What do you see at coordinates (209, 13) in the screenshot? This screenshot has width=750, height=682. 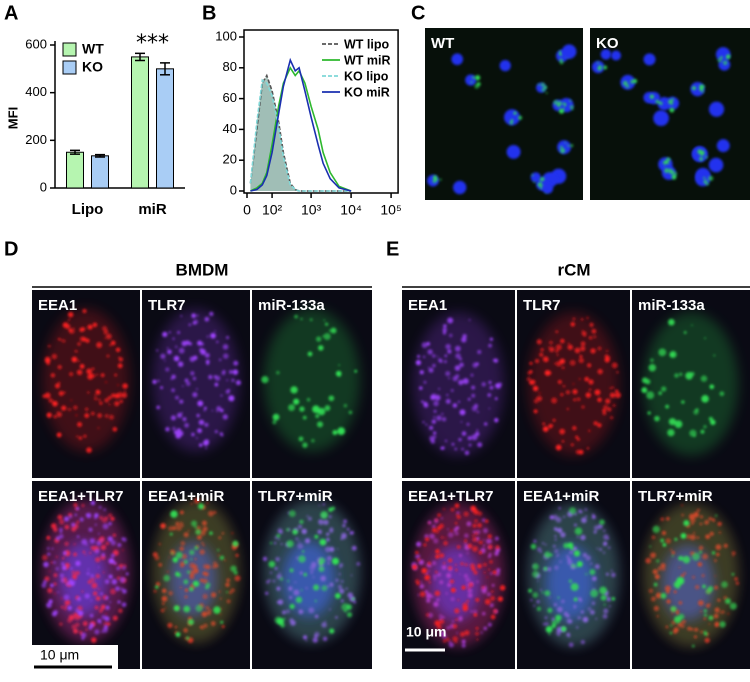 I see `panel-letter: B` at bounding box center [209, 13].